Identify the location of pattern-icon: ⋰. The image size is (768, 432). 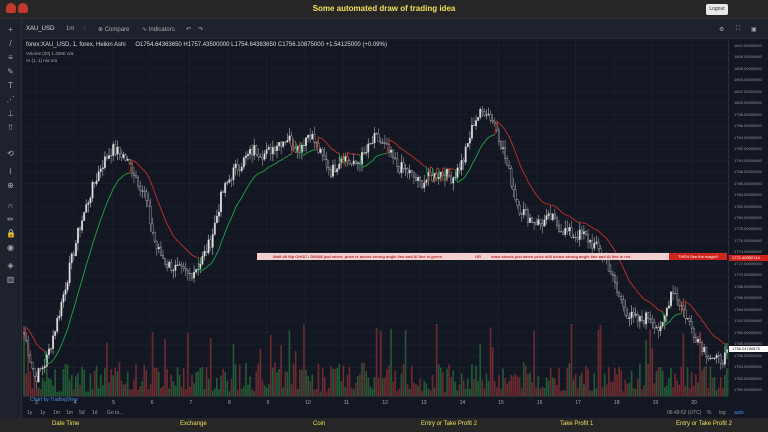
(10, 99).